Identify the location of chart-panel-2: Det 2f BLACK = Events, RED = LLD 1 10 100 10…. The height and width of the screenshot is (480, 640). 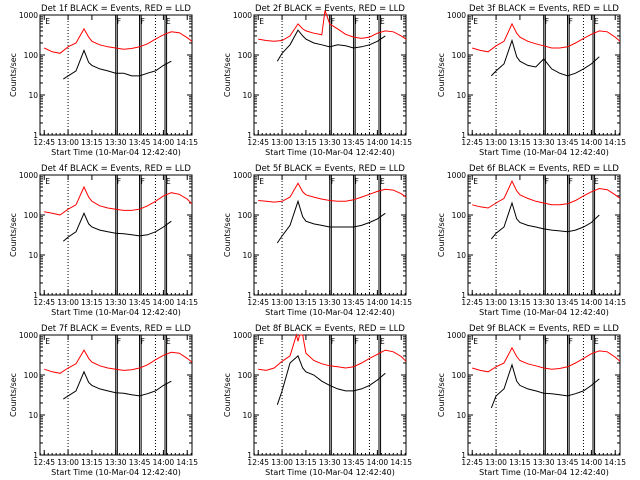
(317, 80).